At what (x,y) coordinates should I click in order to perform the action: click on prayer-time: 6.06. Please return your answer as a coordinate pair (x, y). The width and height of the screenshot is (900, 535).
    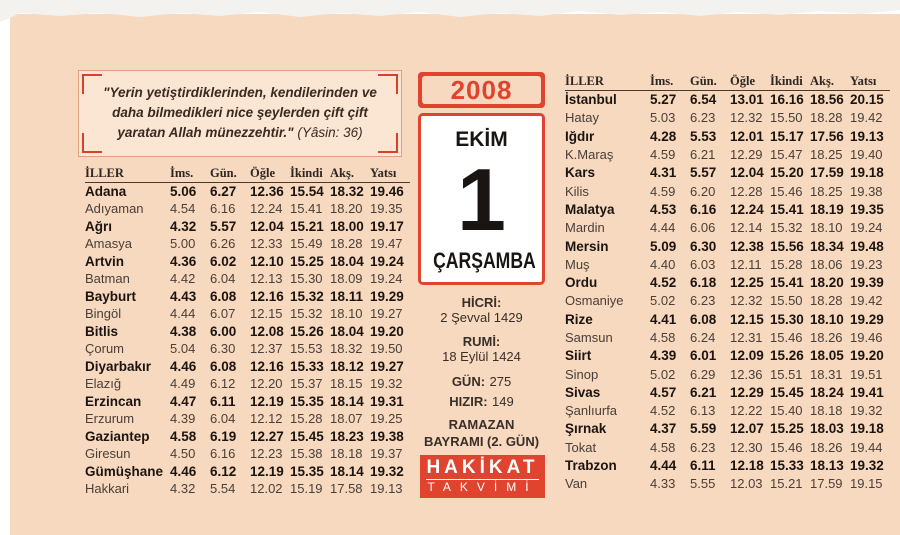
    Looking at the image, I should click on (703, 228).